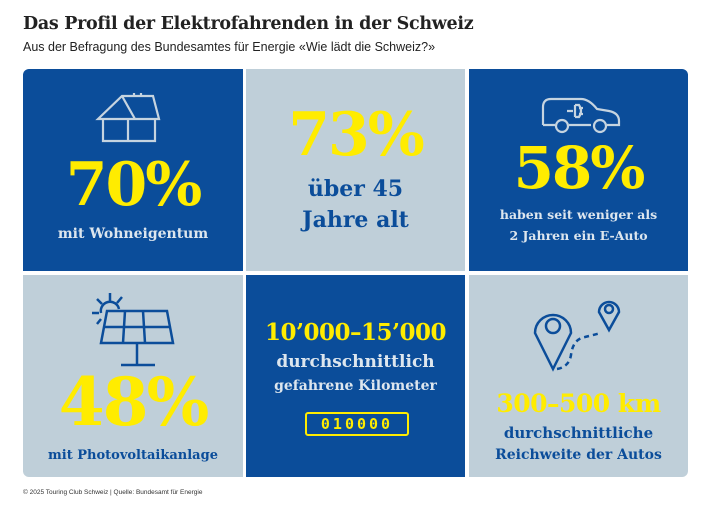 Image resolution: width=710 pixels, height=507 pixels. What do you see at coordinates (578, 403) in the screenshot?
I see `stat-value: 300–500 km` at bounding box center [578, 403].